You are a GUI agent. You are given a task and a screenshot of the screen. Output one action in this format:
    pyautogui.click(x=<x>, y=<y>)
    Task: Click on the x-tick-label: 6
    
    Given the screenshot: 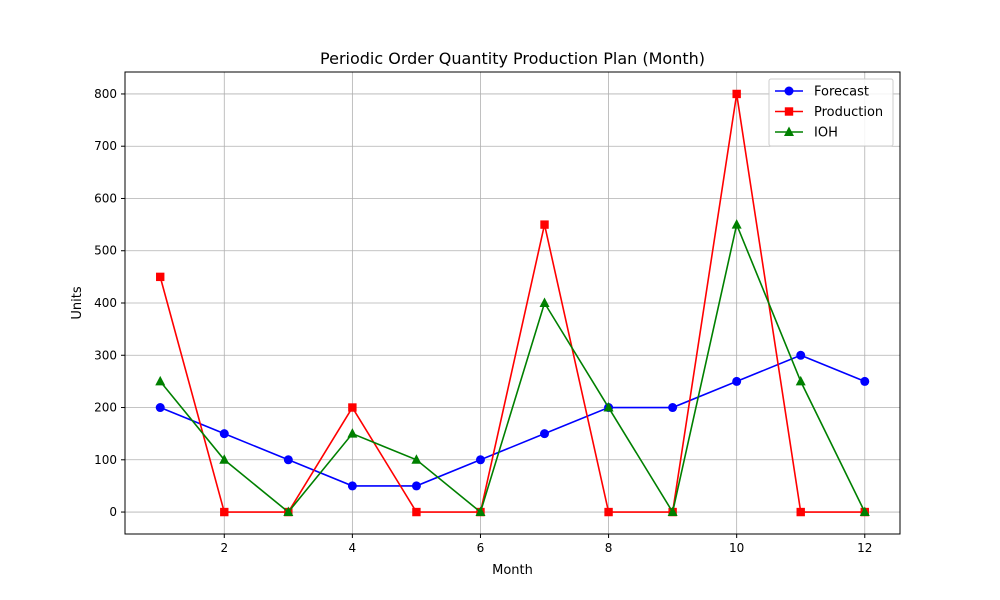 What is the action you would take?
    pyautogui.click(x=481, y=548)
    